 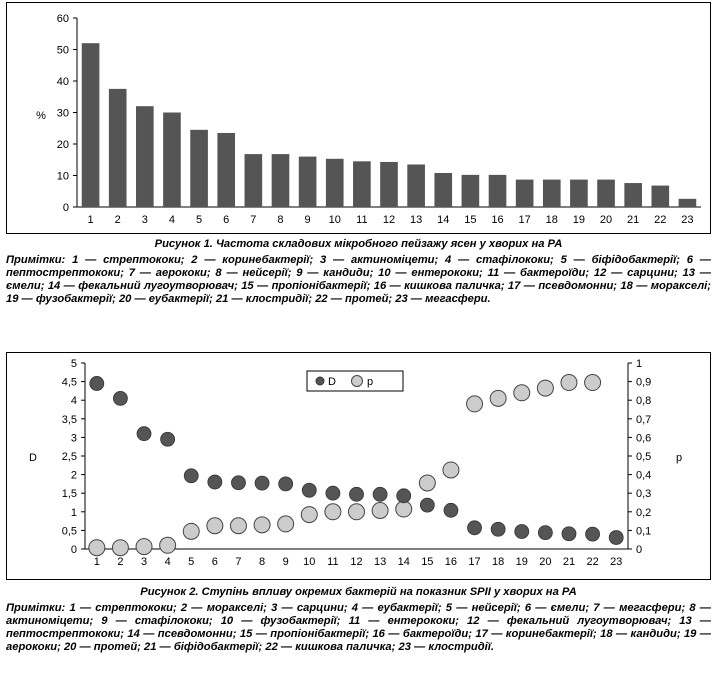 What do you see at coordinates (308, 220) in the screenshot?
I see `x-tick-label: 9` at bounding box center [308, 220].